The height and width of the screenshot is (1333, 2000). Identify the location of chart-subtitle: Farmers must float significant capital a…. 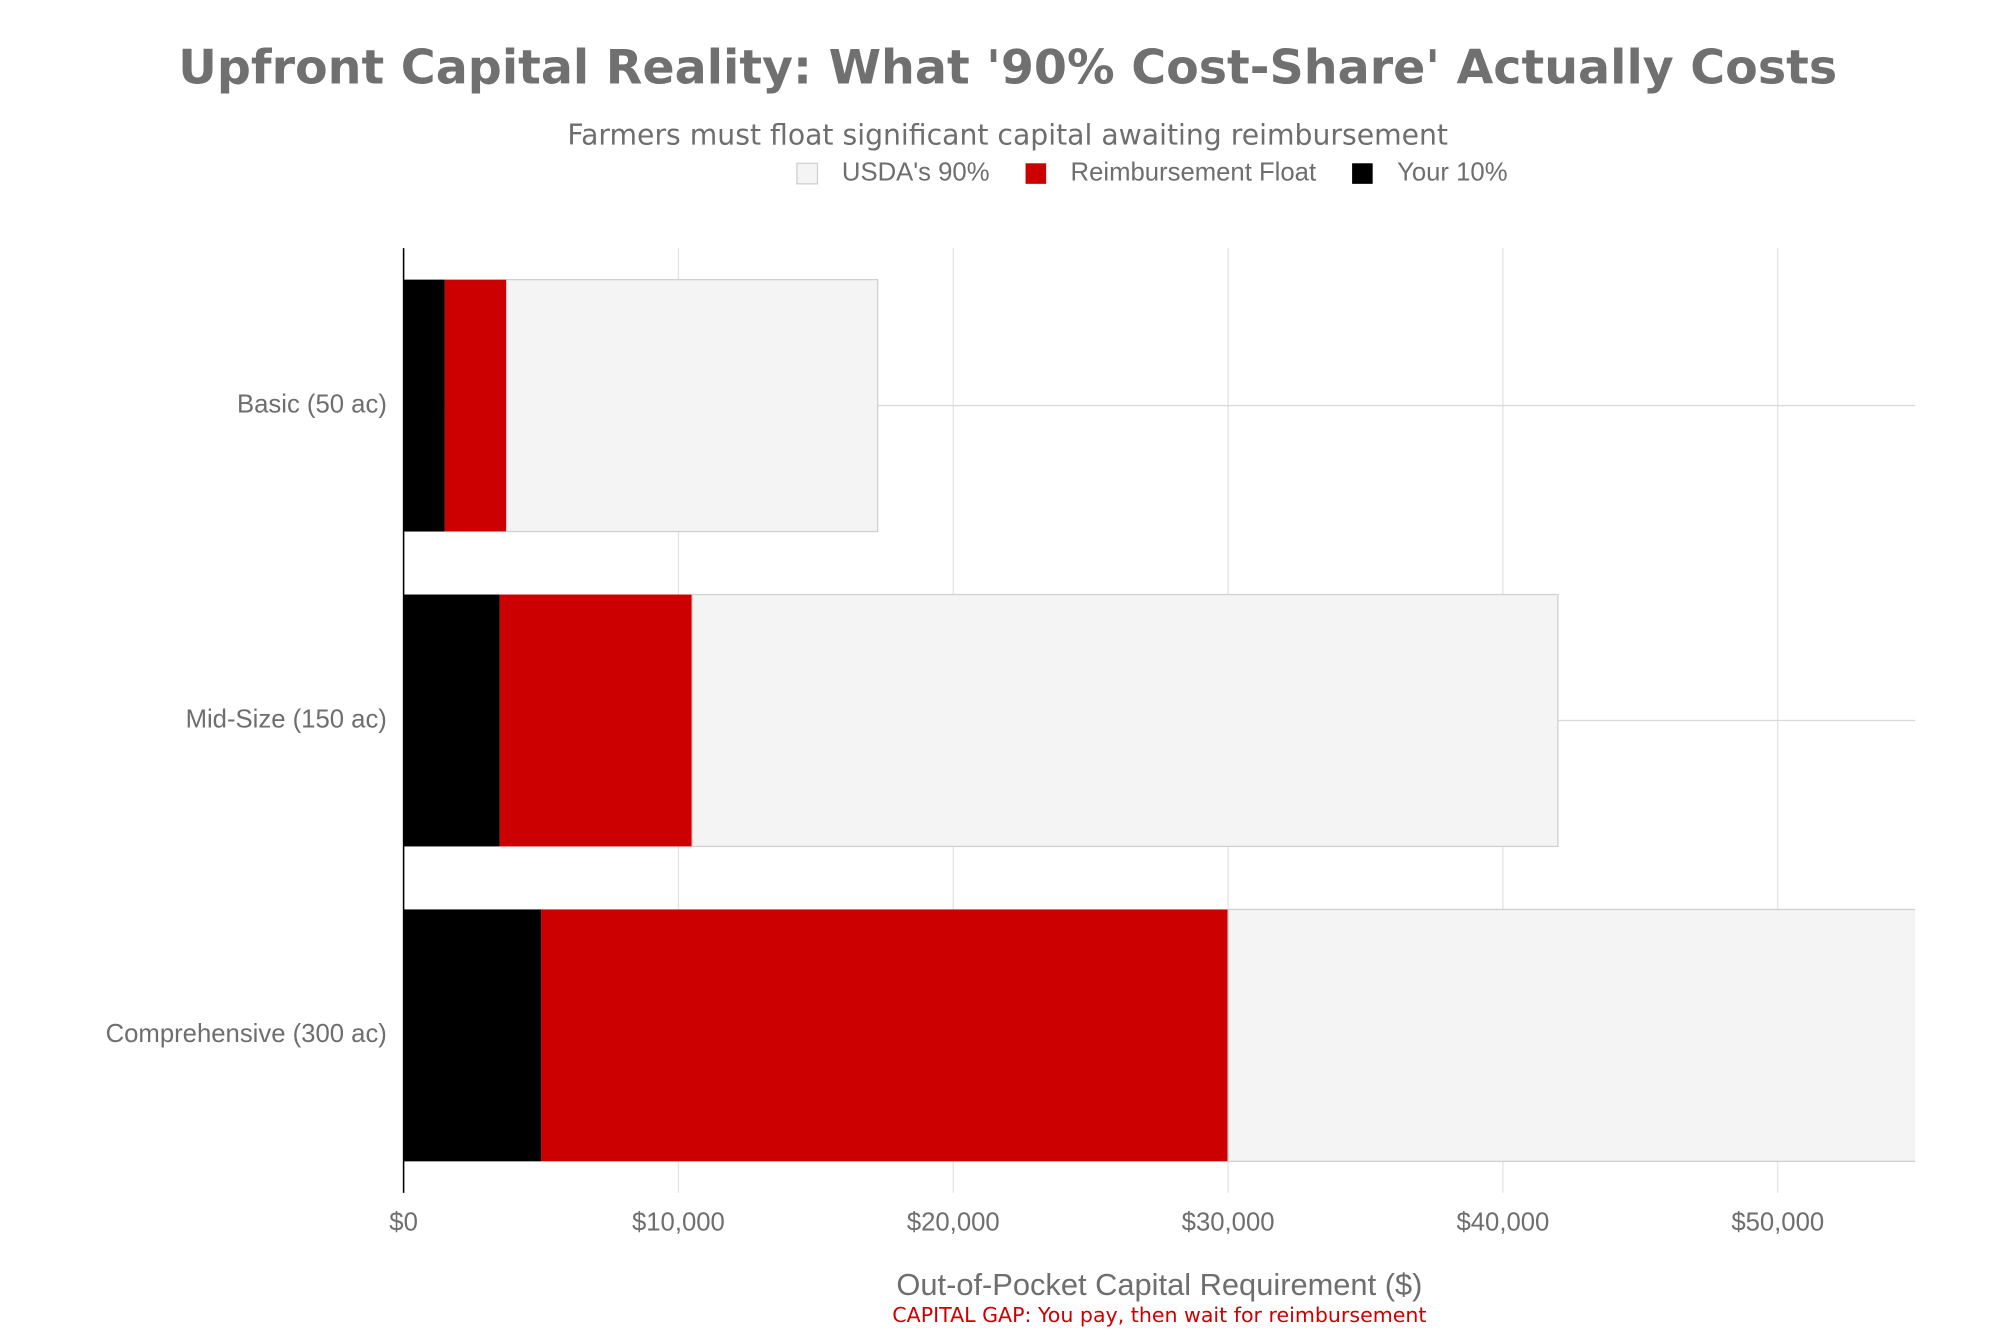
(1007, 134).